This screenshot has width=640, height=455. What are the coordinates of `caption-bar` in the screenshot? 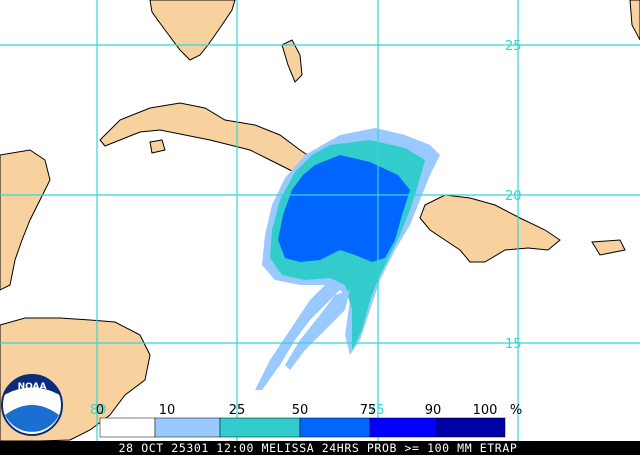 It's located at (320, 448).